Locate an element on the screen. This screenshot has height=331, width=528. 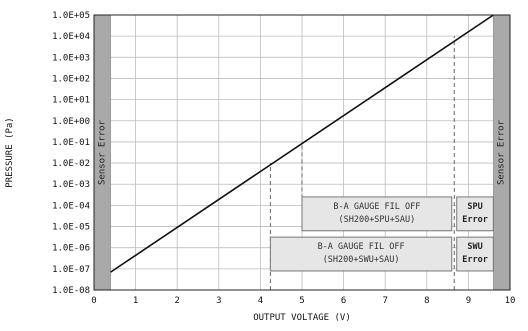
x-tick-label: 8 is located at coordinates (426, 301).